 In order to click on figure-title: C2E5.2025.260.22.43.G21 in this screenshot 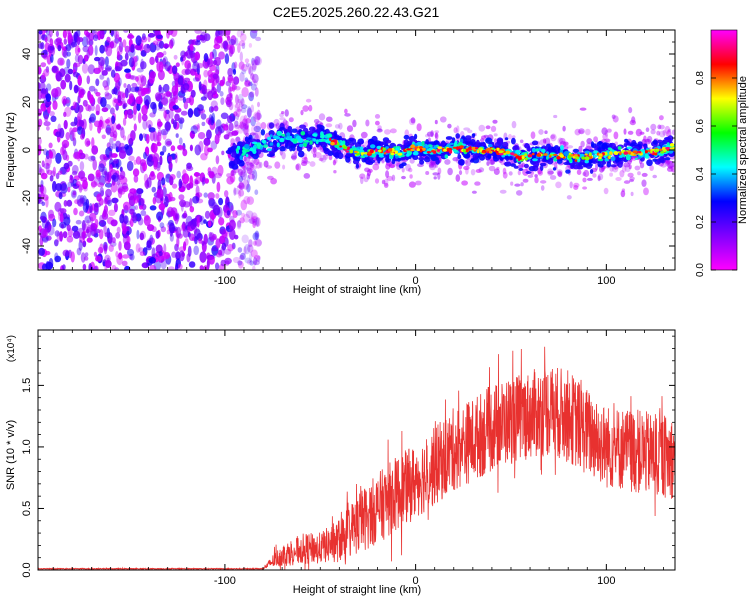, I will do `click(356, 12)`.